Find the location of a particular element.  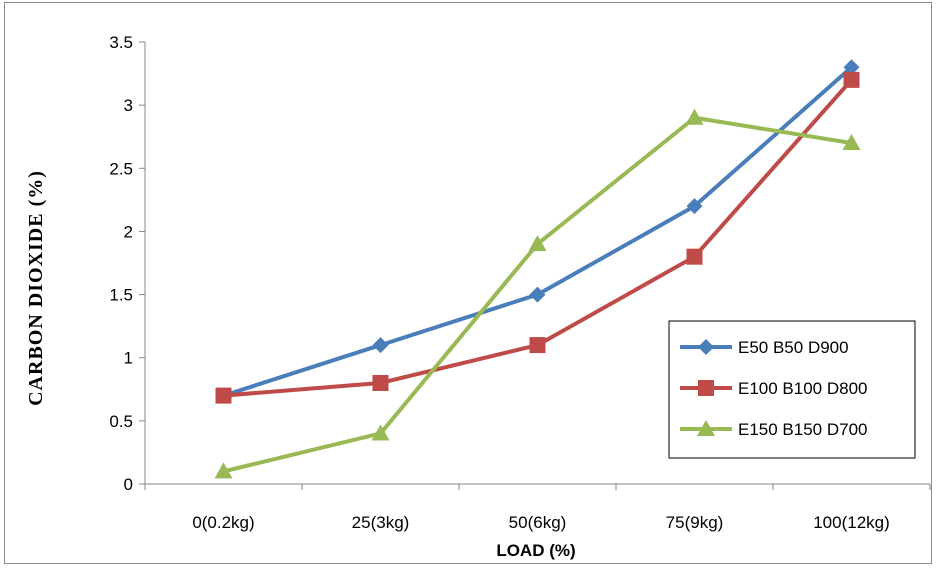

legend: E50 B50 D900 E100 B100 D800 E150 B150 D700 is located at coordinates (792, 389).